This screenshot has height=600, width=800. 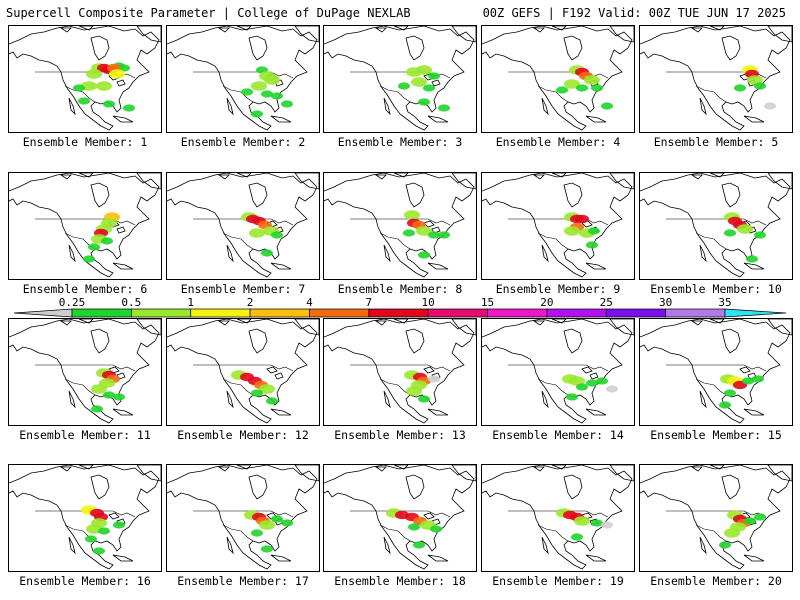 I want to click on colorbar-tick-label: 7, so click(x=369, y=302).